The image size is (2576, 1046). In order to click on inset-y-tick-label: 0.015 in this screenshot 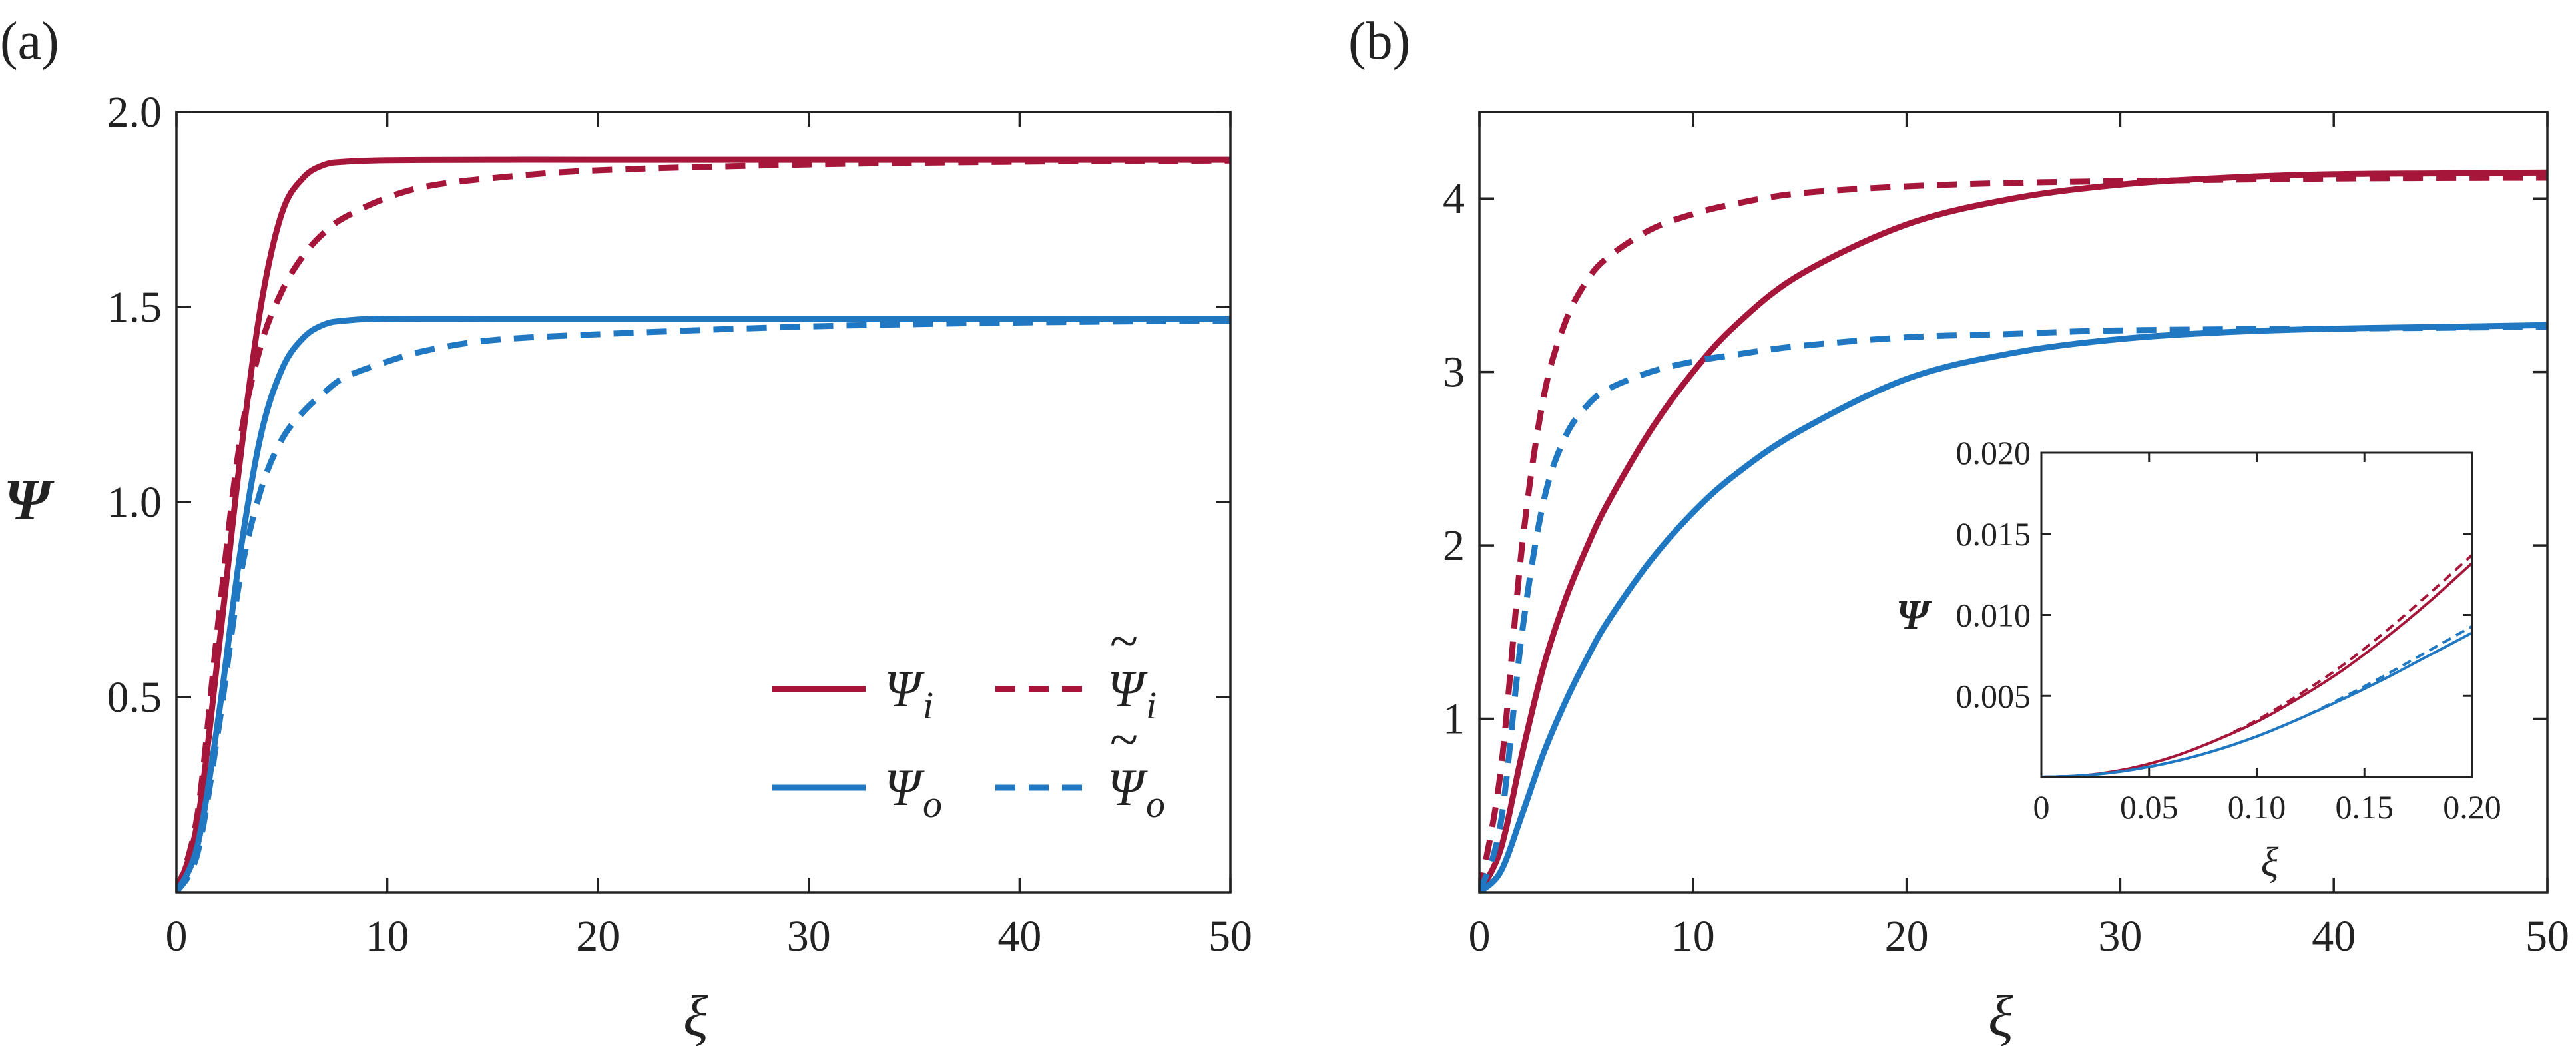, I will do `click(1994, 534)`.